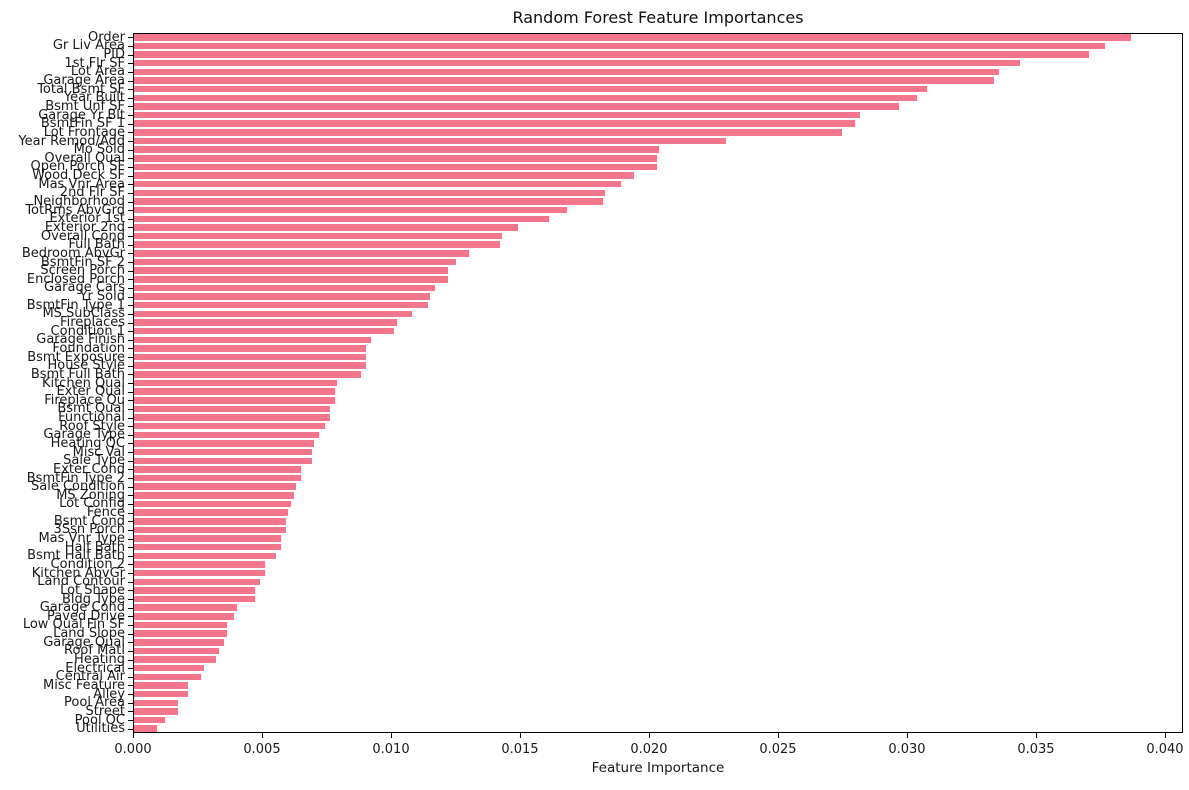 The width and height of the screenshot is (1189, 790). Describe the element at coordinates (391, 749) in the screenshot. I see `x-tick-label: 0.010` at that location.